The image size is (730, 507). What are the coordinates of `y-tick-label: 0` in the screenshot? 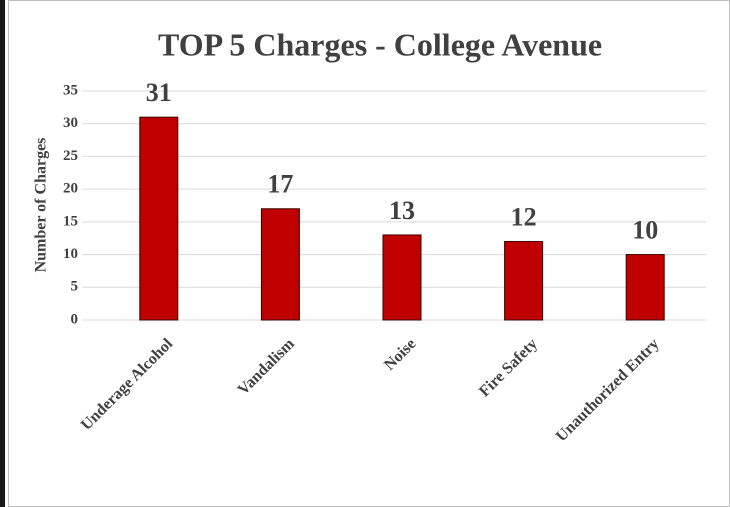 It's located at (75, 319).